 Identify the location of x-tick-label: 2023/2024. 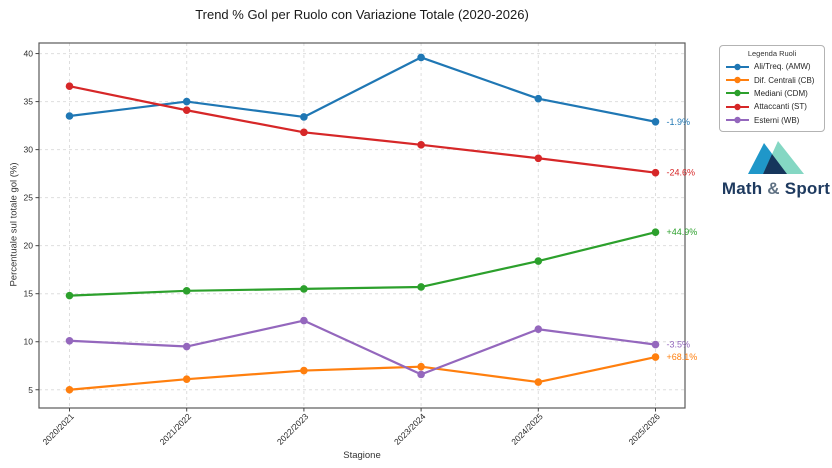
(410, 429).